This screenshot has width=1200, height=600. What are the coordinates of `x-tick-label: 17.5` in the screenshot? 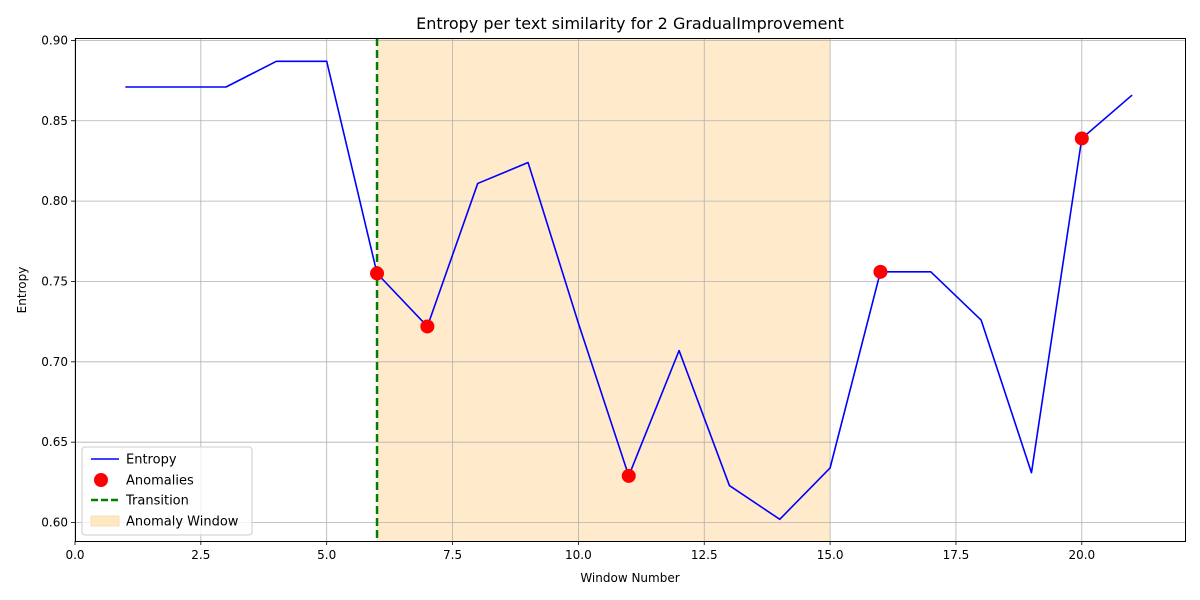 It's located at (956, 555).